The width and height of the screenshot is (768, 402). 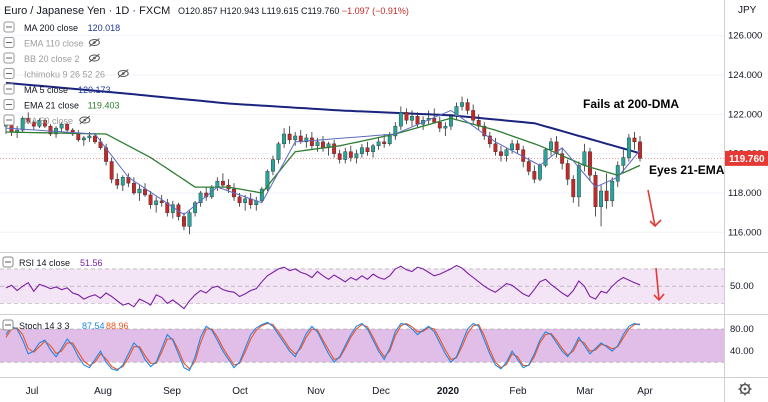 What do you see at coordinates (645, 391) in the screenshot?
I see `time-tick-label: Apr` at bounding box center [645, 391].